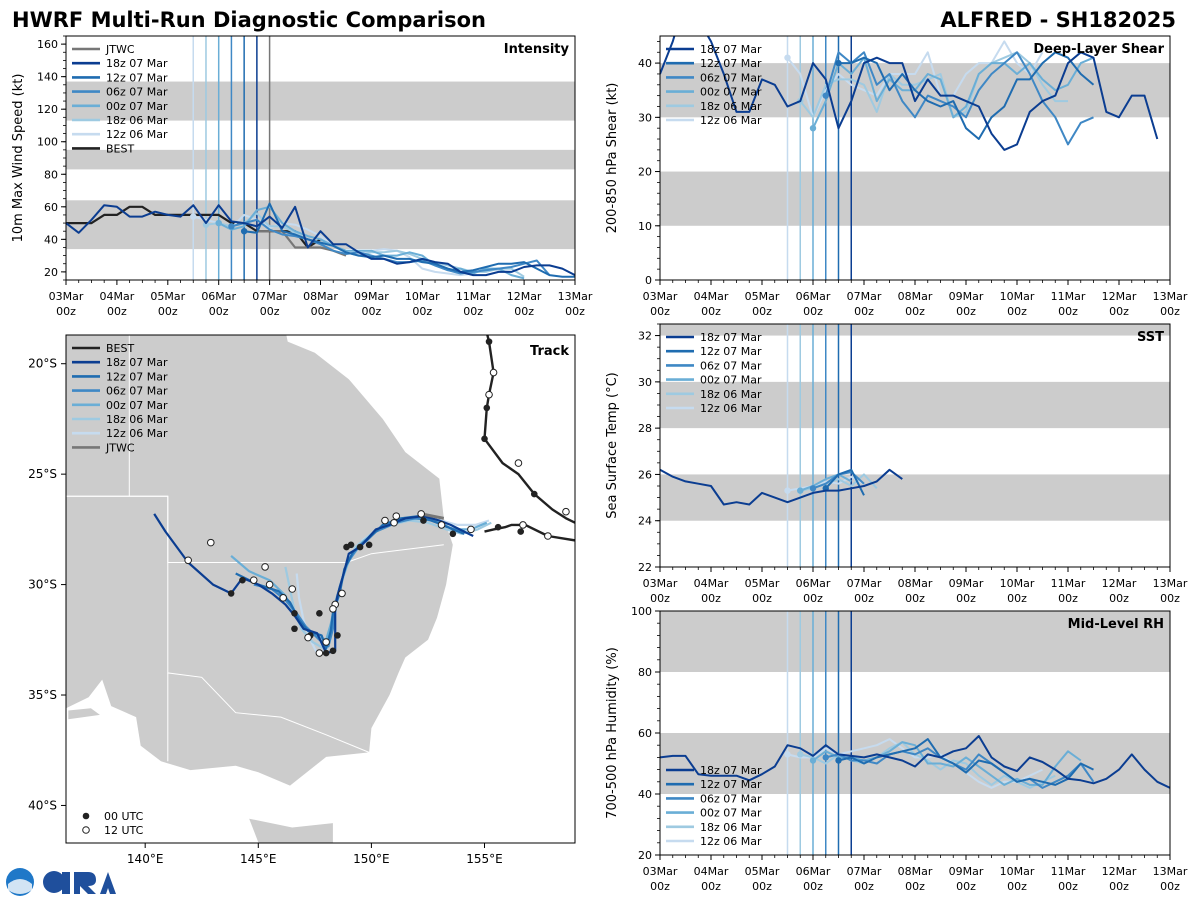  I want to click on sst-xtick-label: 12Mar, so click(1119, 583).